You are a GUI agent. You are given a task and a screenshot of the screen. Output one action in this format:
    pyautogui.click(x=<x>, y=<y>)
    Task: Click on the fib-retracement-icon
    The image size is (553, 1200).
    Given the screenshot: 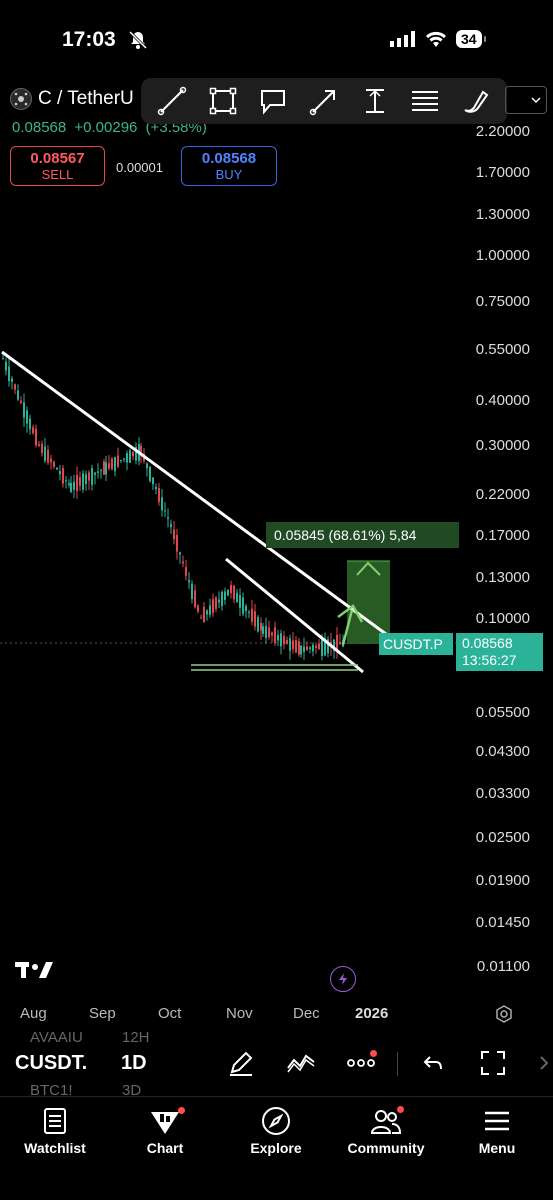 What is the action you would take?
    pyautogui.click(x=425, y=101)
    